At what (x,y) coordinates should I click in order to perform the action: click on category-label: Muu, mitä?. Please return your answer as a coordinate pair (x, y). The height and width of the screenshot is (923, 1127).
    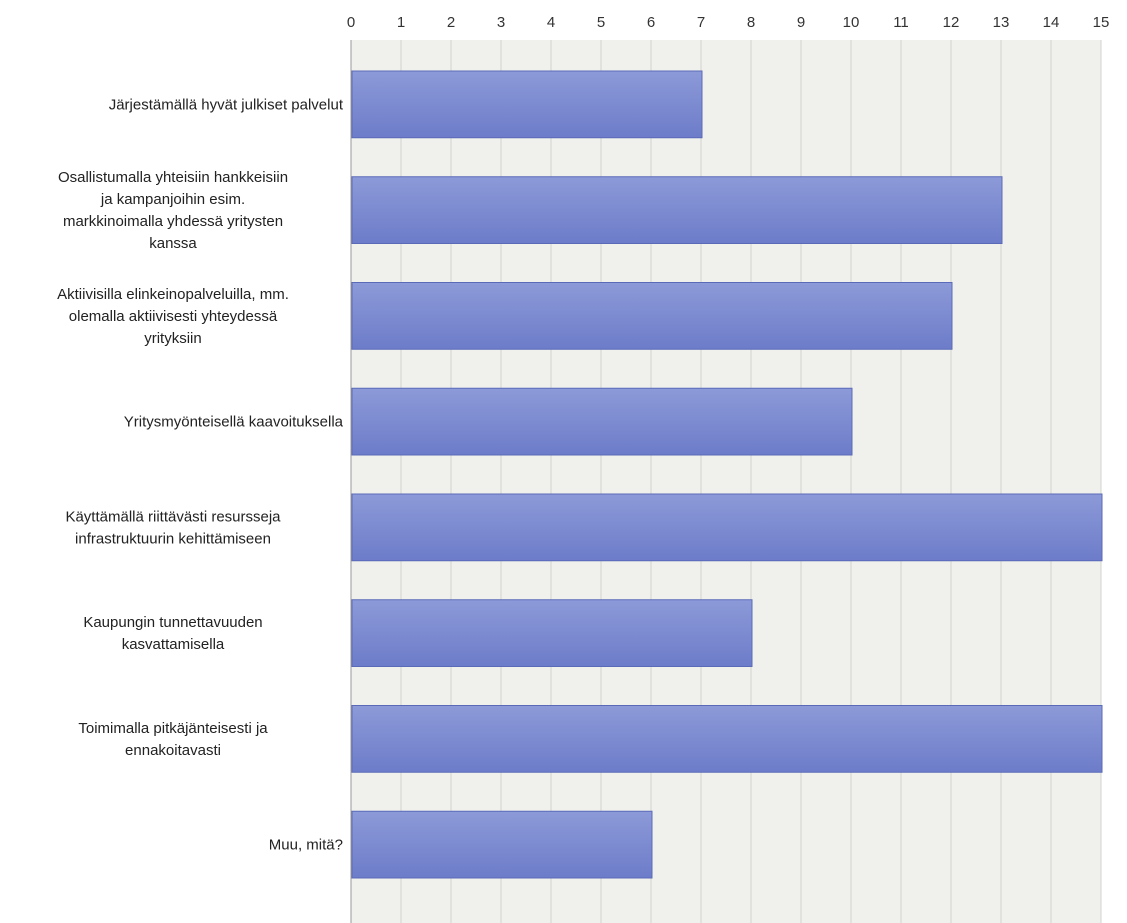
    Looking at the image, I should click on (306, 845).